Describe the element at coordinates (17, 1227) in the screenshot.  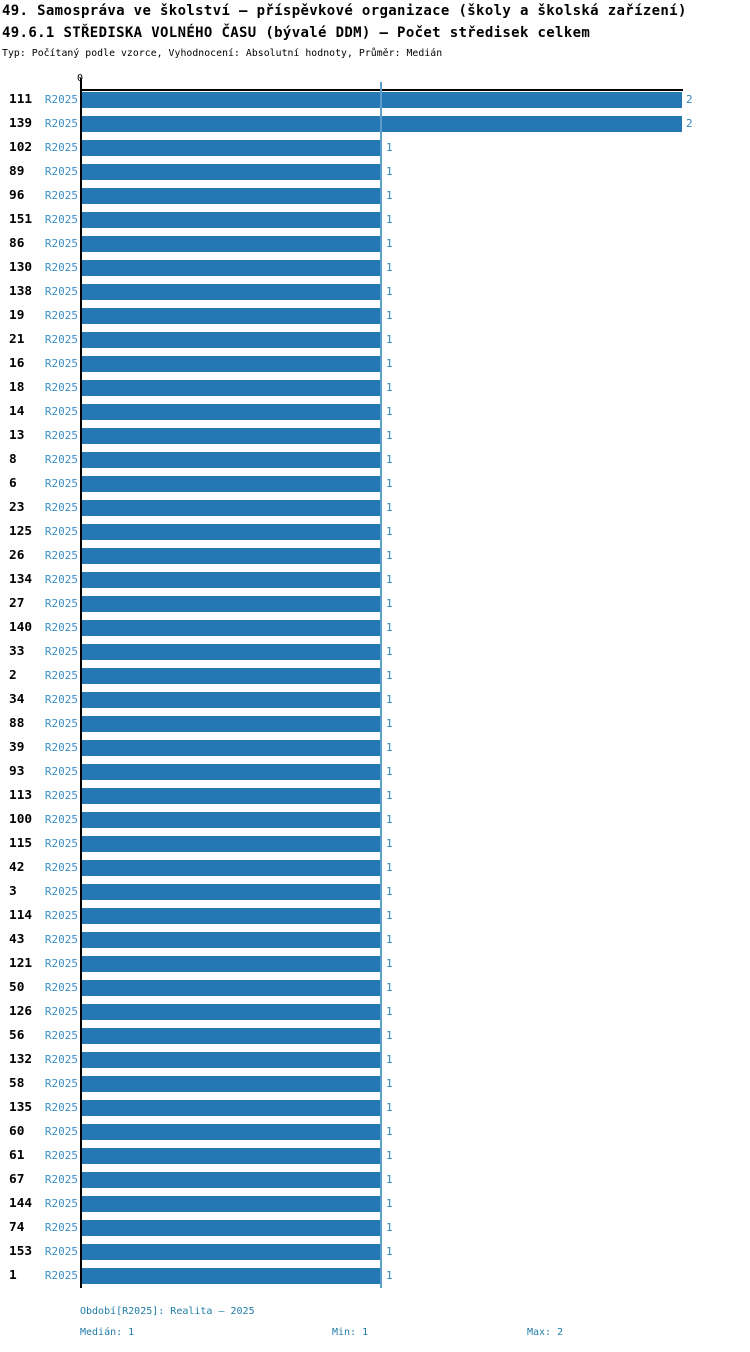
I see `row-label: 74` at that location.